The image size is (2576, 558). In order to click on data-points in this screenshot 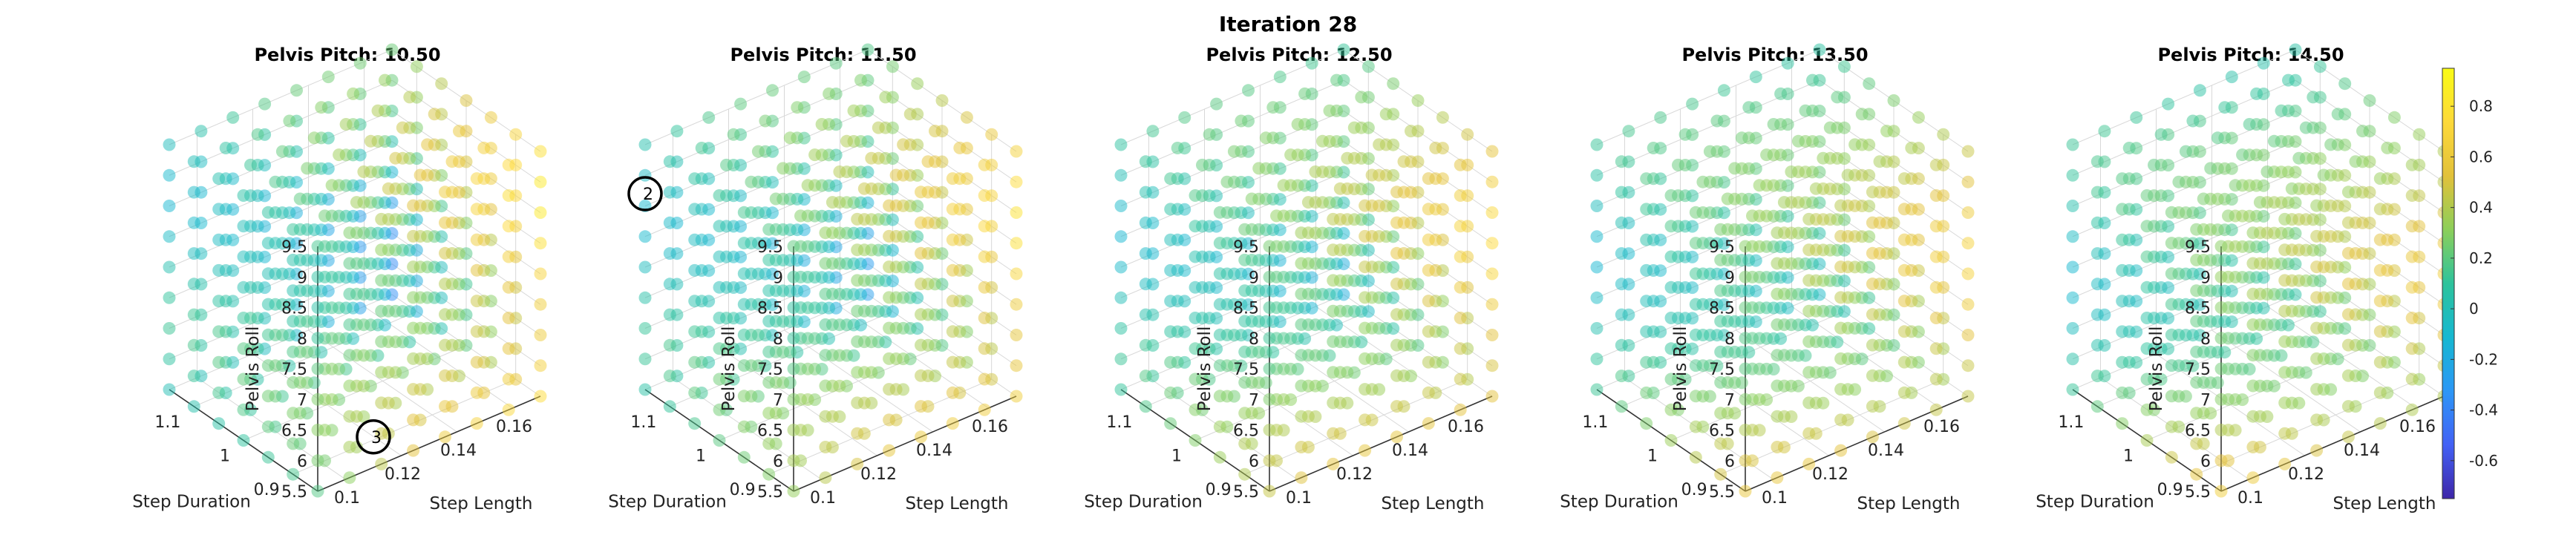, I will do `click(2258, 270)`.